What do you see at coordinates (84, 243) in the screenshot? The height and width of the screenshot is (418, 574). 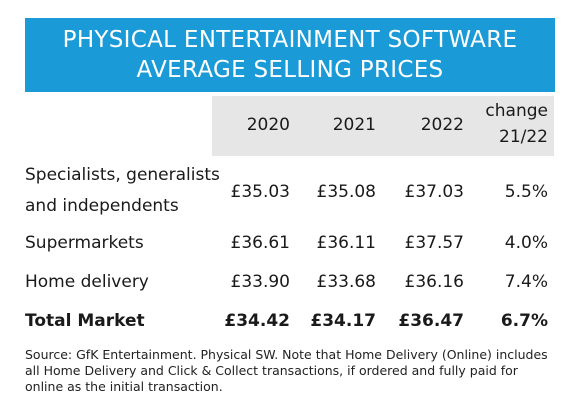 I see `row-label-supermarkets: Supermarkets` at bounding box center [84, 243].